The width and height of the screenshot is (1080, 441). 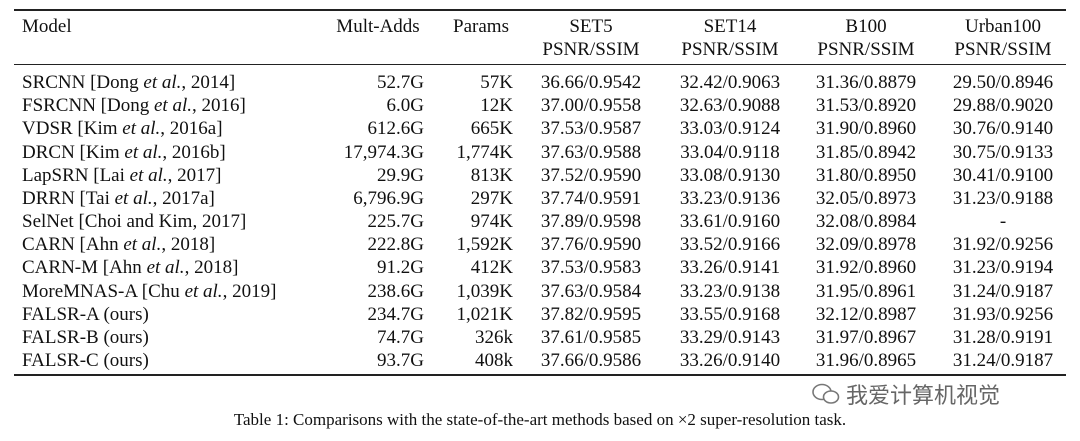 What do you see at coordinates (866, 222) in the screenshot?
I see `cell: 32.08/0.8984` at bounding box center [866, 222].